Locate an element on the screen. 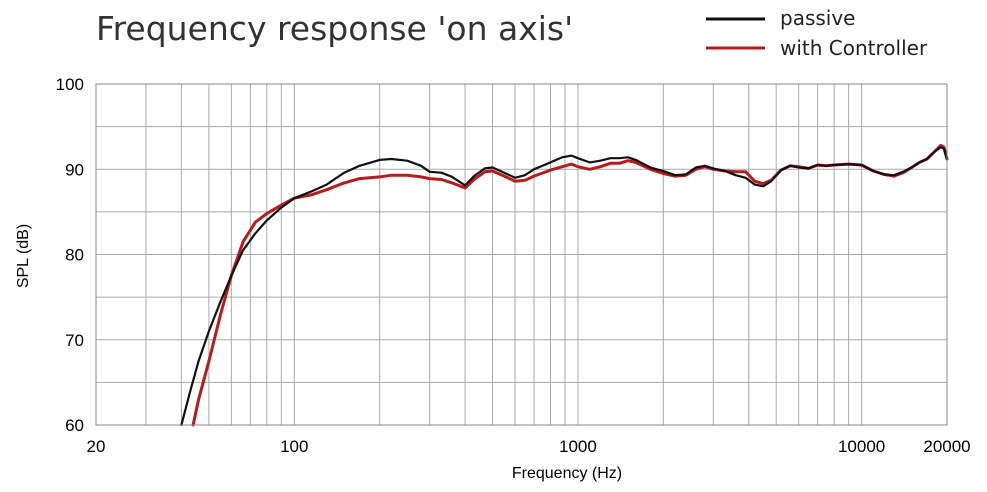 The height and width of the screenshot is (492, 987). x-axis-ticks: 20 100 1000 10000 20000 is located at coordinates (529, 446).